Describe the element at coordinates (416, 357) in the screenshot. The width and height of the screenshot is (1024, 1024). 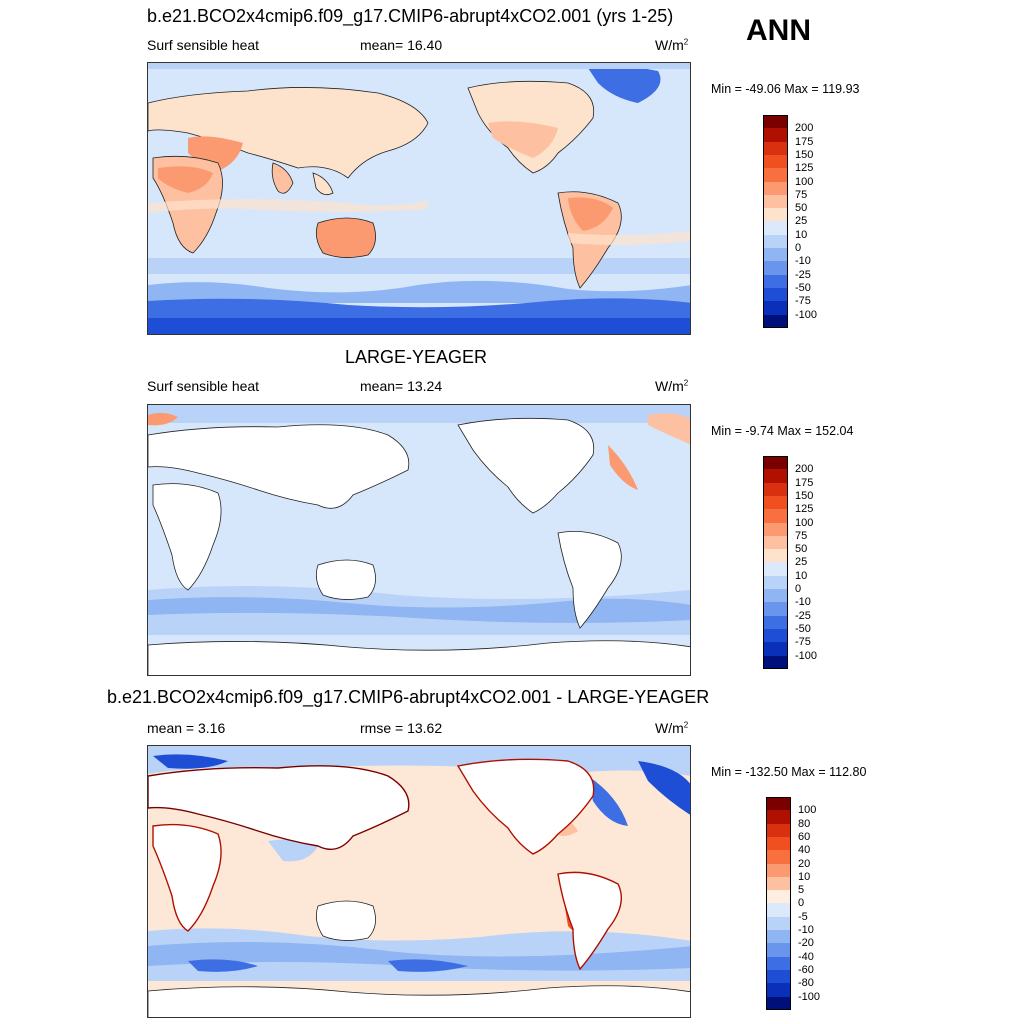
I see `panel-2-title: LARGE-YEAGER` at that location.